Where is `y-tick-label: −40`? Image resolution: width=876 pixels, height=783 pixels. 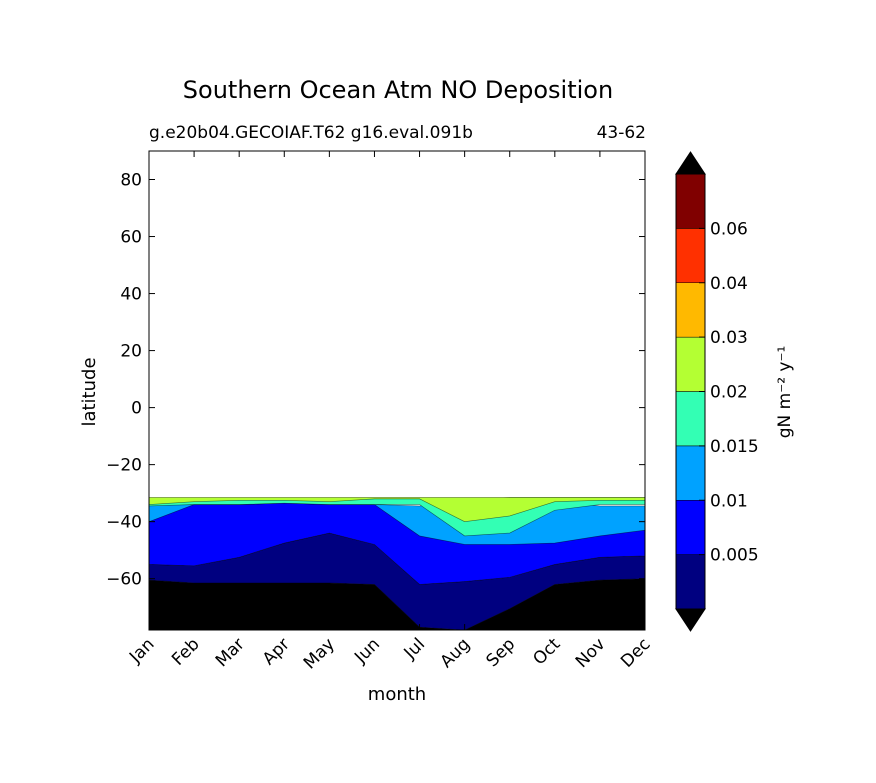 y-tick-label: −40 is located at coordinates (124, 523).